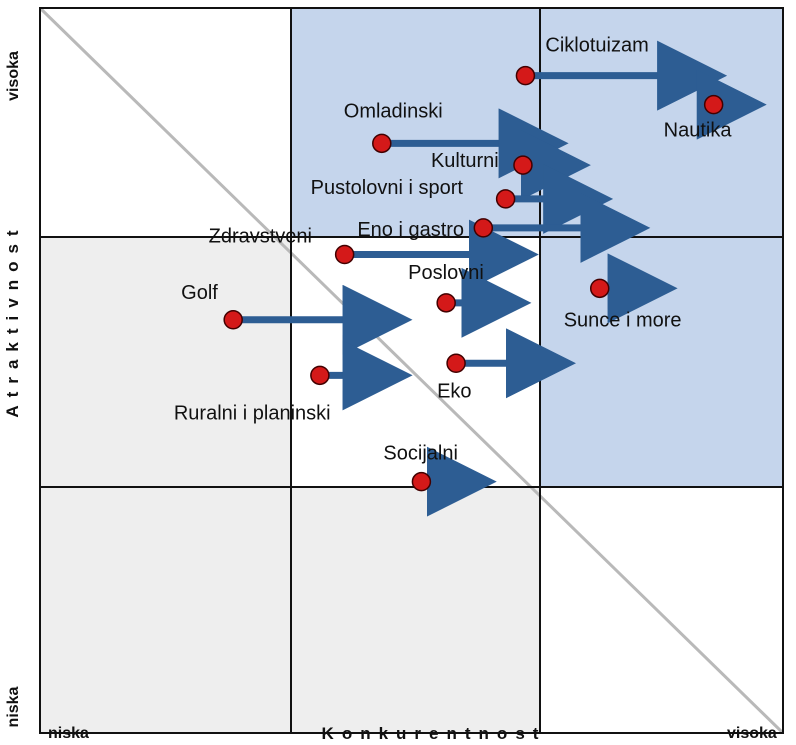  Describe the element at coordinates (454, 391) in the screenshot. I see `point-label-eko: Eko` at that location.